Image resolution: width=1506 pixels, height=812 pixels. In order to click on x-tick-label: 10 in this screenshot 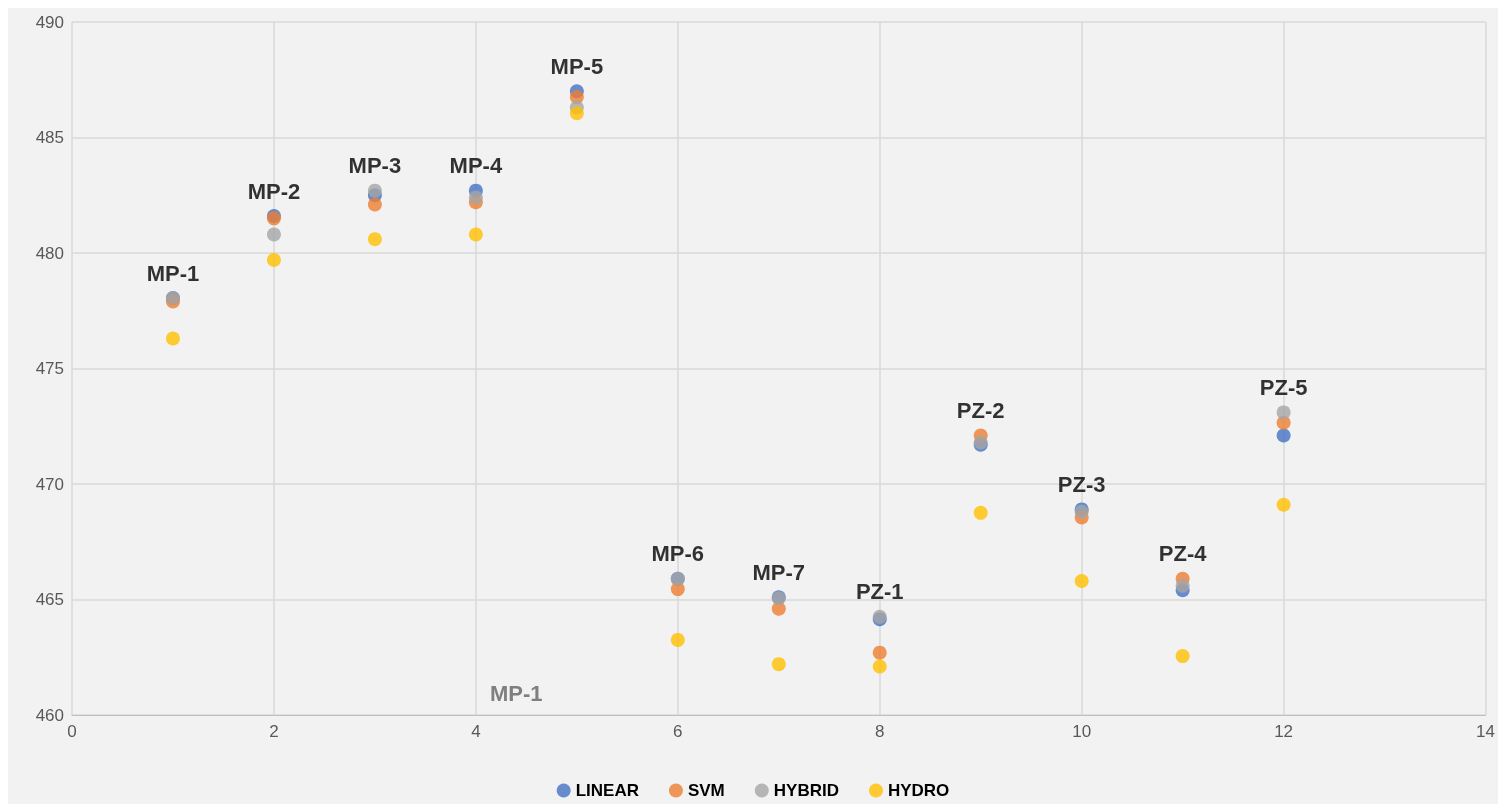, I will do `click(1082, 731)`.